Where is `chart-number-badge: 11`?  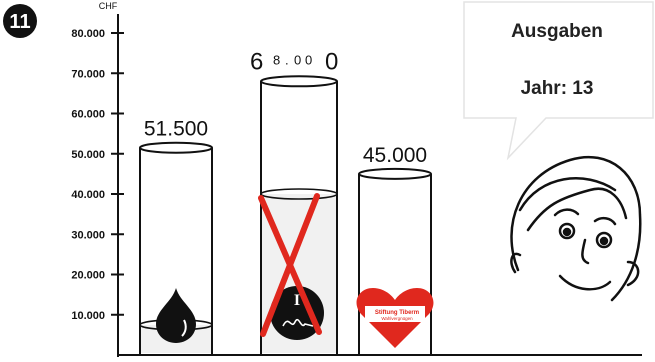
chart-number-badge: 11 is located at coordinates (20, 21).